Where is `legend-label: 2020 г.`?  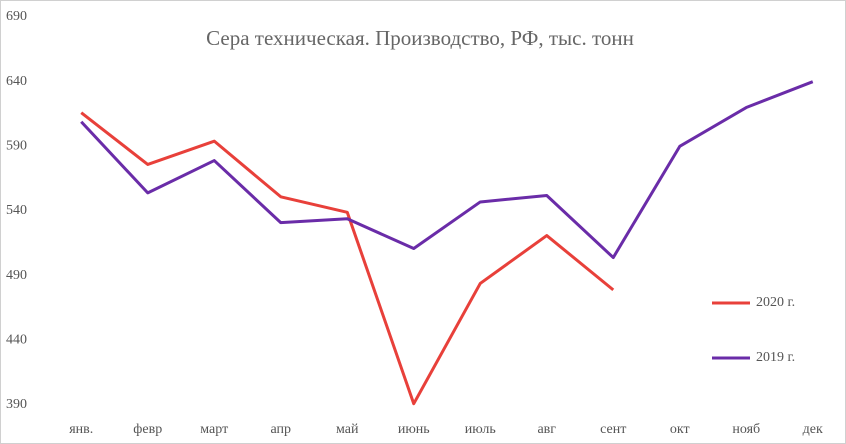 legend-label: 2020 г. is located at coordinates (775, 302).